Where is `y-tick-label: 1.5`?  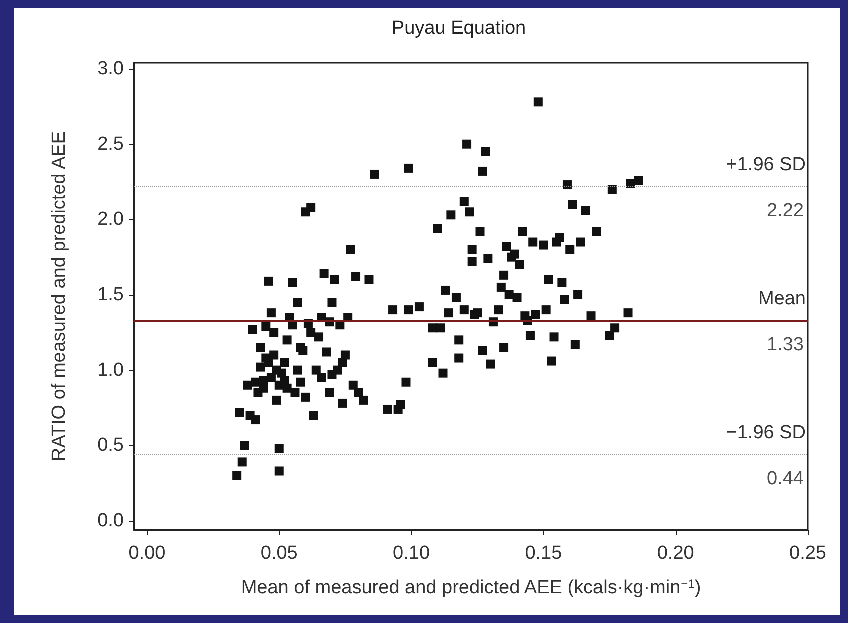 y-tick-label: 1.5 is located at coordinates (111, 295).